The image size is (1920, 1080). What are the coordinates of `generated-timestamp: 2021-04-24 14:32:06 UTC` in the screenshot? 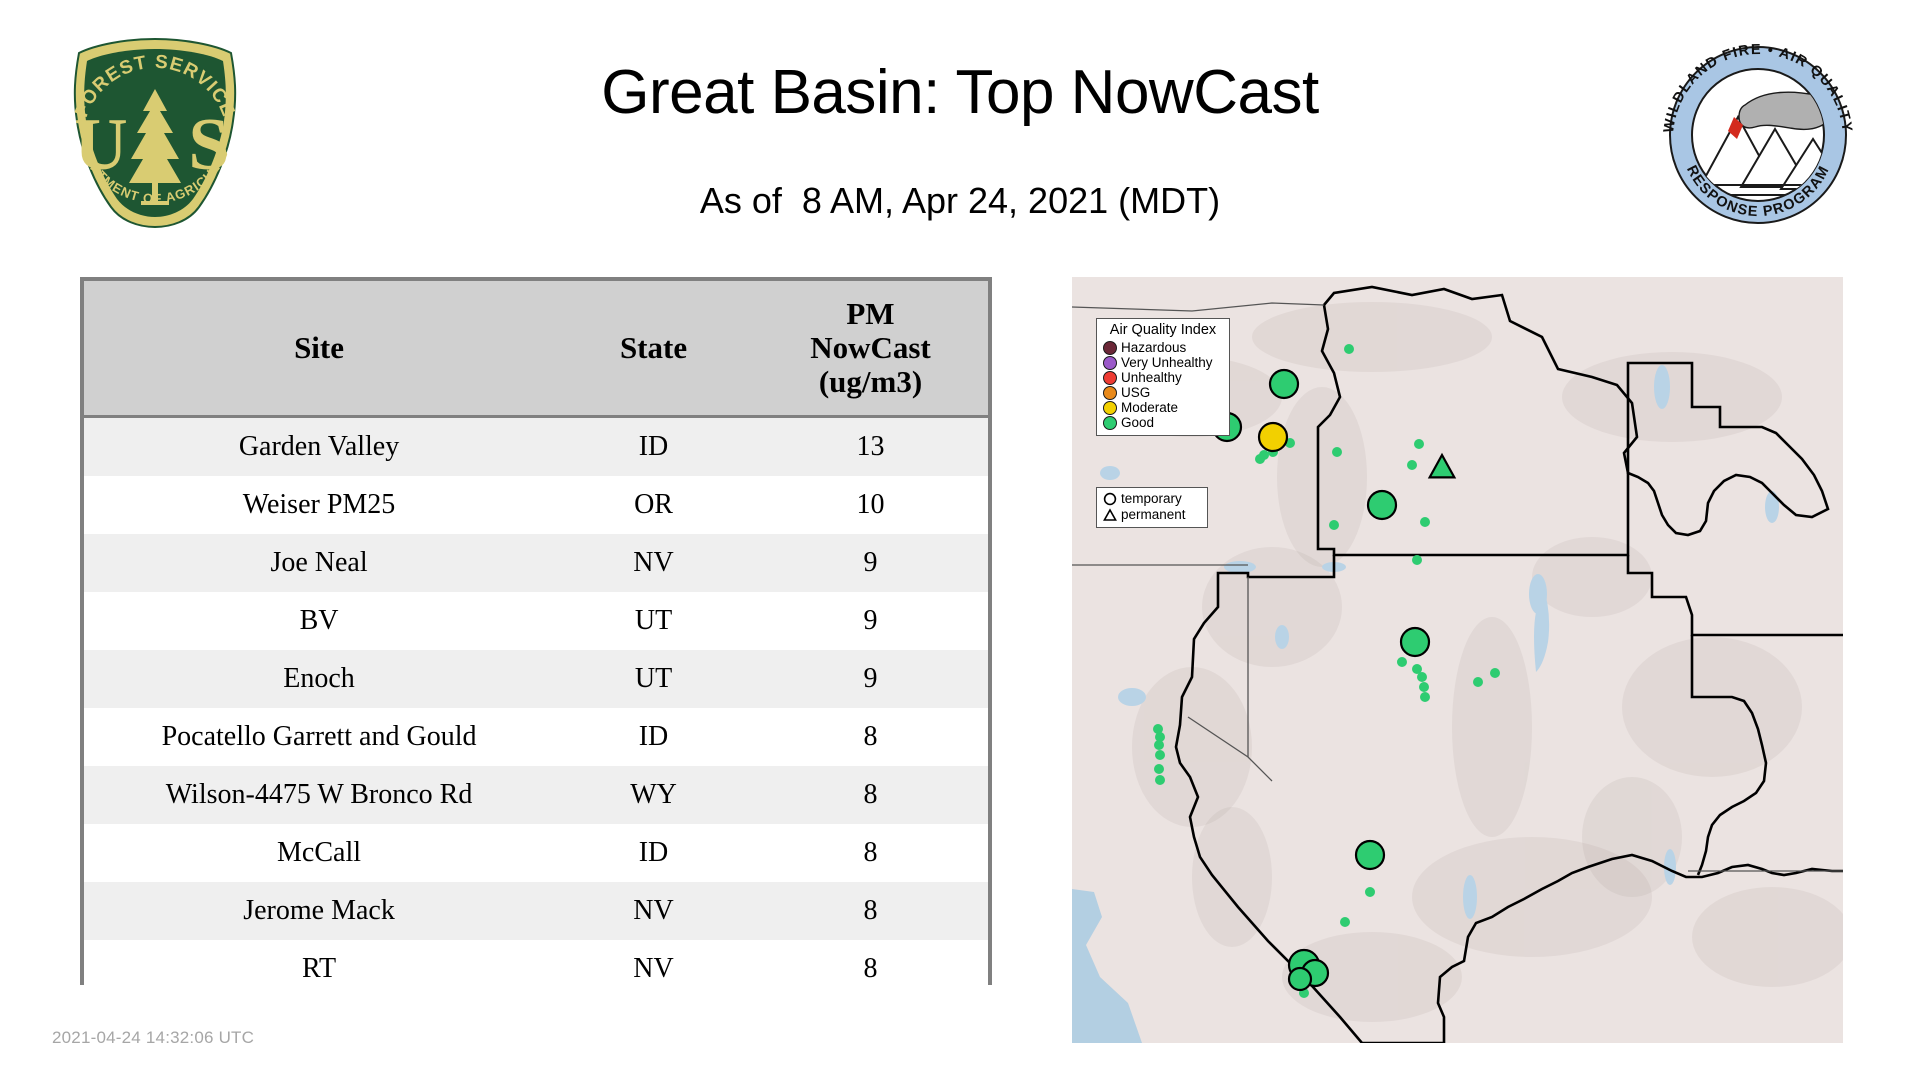 It's located at (153, 1037).